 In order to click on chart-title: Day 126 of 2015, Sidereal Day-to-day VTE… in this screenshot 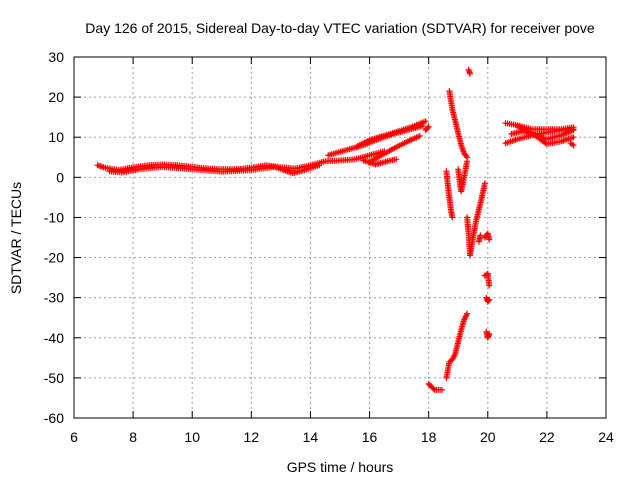, I will do `click(340, 28)`.